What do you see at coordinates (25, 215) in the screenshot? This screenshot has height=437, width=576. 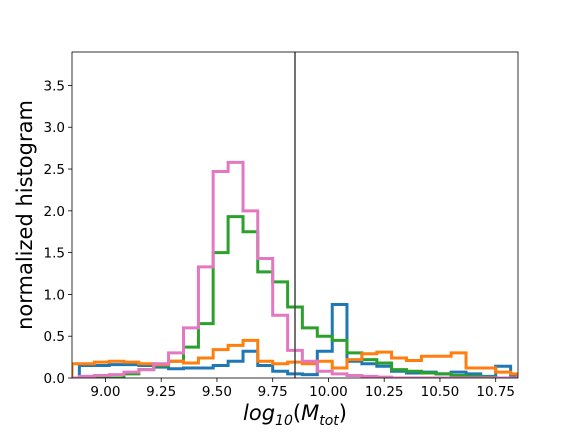 I see `y-axis-label: normalized histogram` at bounding box center [25, 215].